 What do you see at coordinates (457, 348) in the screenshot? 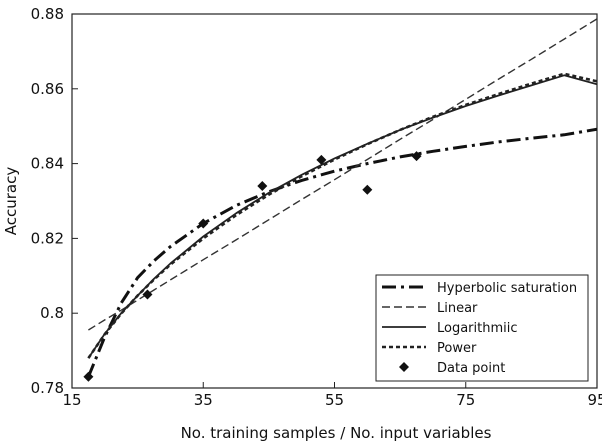
I see `legend-entry-label: Power` at bounding box center [457, 348].